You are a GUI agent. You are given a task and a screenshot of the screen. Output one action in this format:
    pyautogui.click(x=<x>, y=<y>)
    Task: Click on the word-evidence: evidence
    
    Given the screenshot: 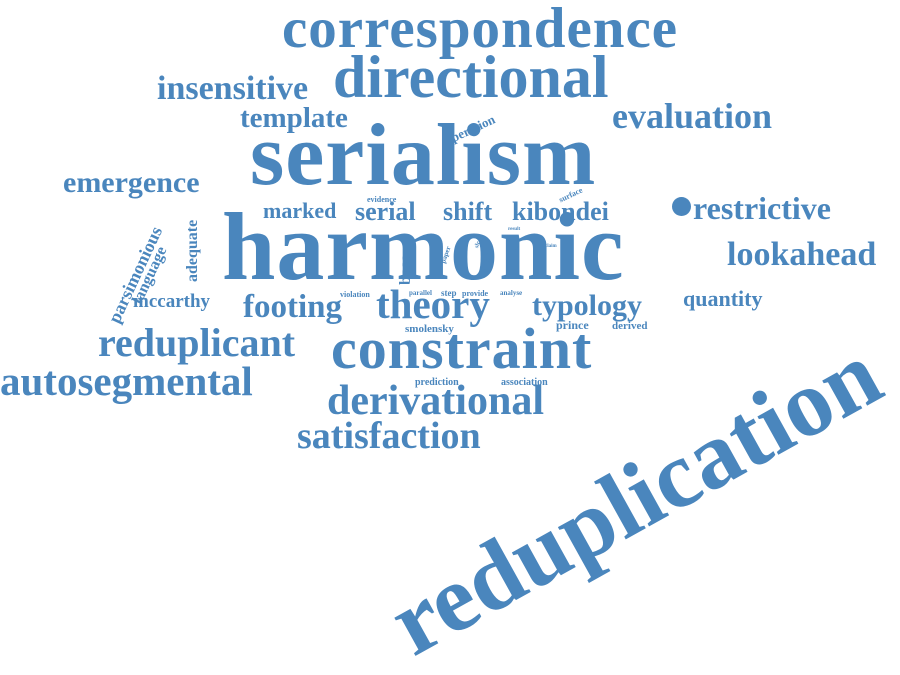 What is the action you would take?
    pyautogui.click(x=382, y=199)
    